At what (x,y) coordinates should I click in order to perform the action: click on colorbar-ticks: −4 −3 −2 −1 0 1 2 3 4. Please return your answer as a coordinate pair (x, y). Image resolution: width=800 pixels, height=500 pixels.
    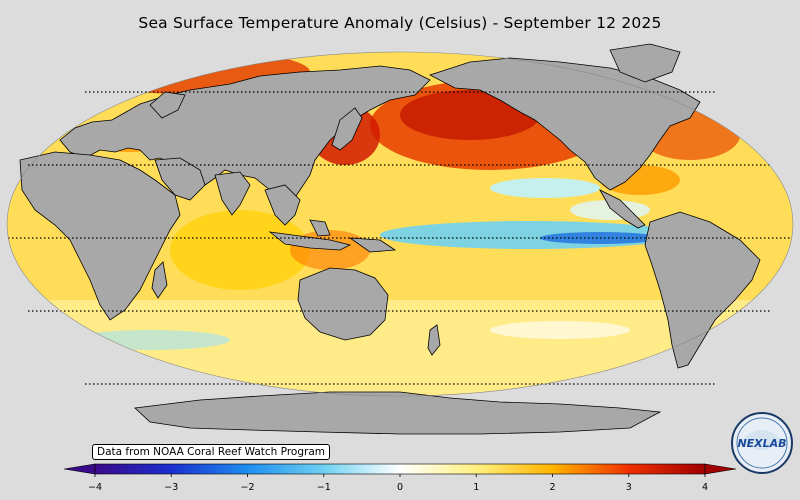
    Looking at the image, I should click on (398, 483).